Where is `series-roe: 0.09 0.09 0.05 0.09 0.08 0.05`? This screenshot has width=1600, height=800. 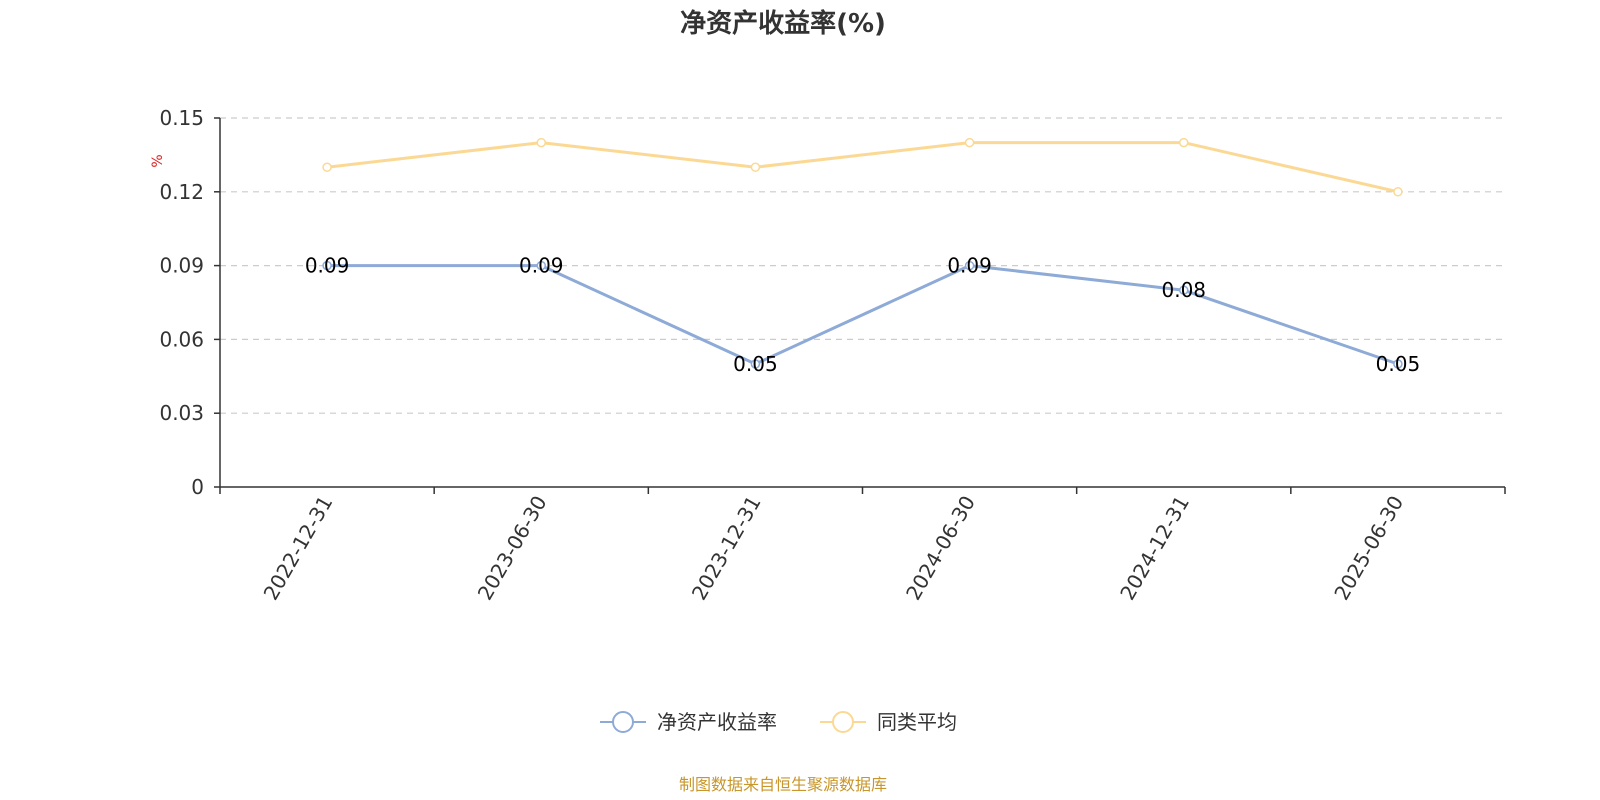 series-roe: 0.09 0.09 0.05 0.09 0.08 0.05 is located at coordinates (862, 315).